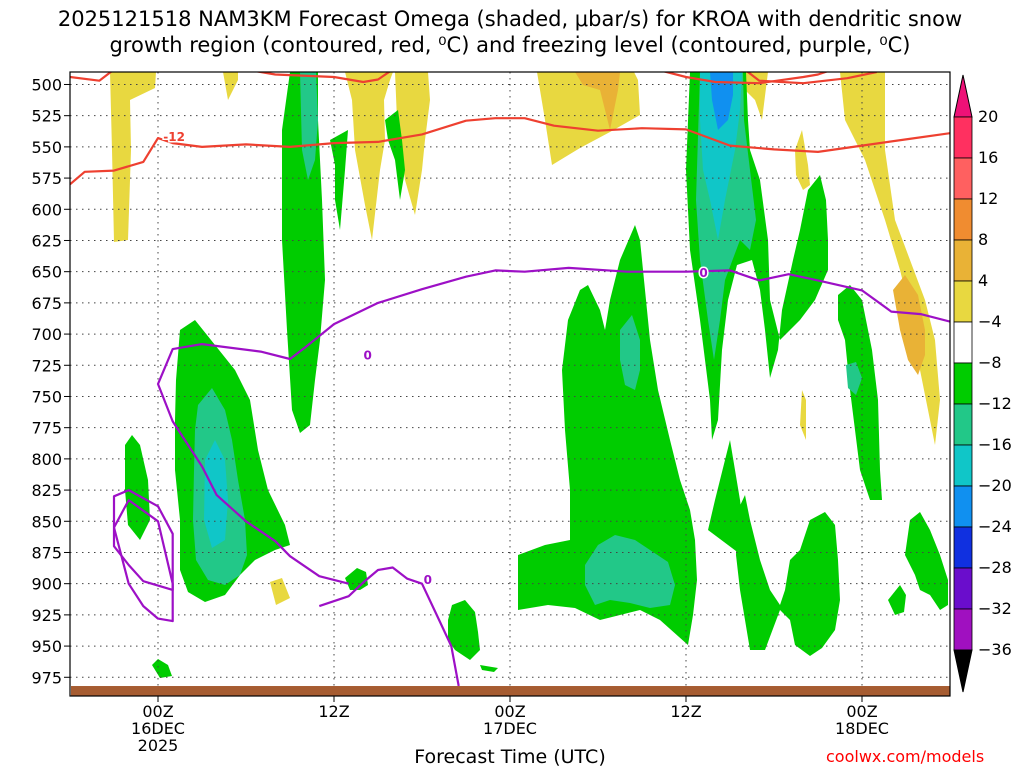  Describe the element at coordinates (630, 571) in the screenshot. I see `omega-shade-teal-middle-lower` at that location.